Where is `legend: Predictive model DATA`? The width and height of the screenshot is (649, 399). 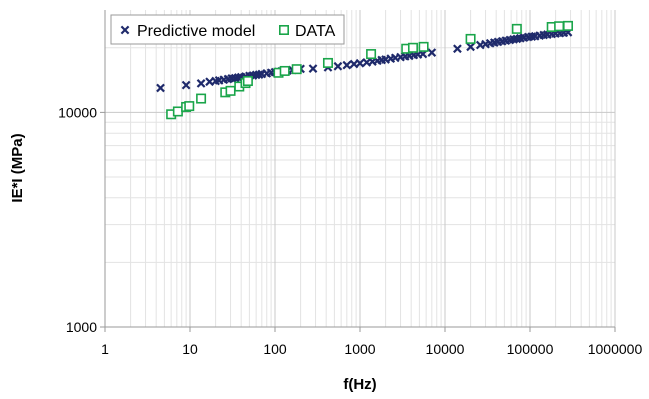
legend: Predictive model DATA is located at coordinates (227, 29).